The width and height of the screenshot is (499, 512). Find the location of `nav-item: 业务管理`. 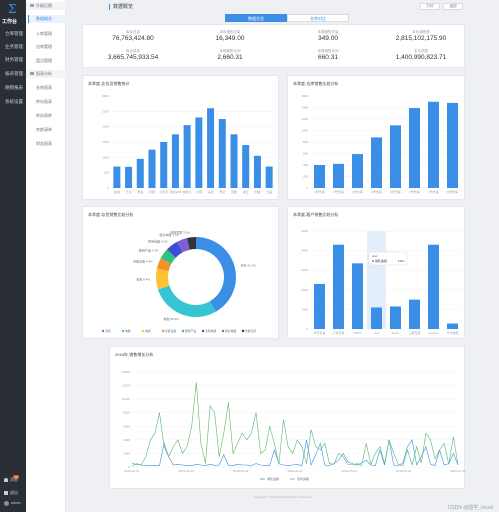

nav-item: 业务管理 is located at coordinates (14, 46).